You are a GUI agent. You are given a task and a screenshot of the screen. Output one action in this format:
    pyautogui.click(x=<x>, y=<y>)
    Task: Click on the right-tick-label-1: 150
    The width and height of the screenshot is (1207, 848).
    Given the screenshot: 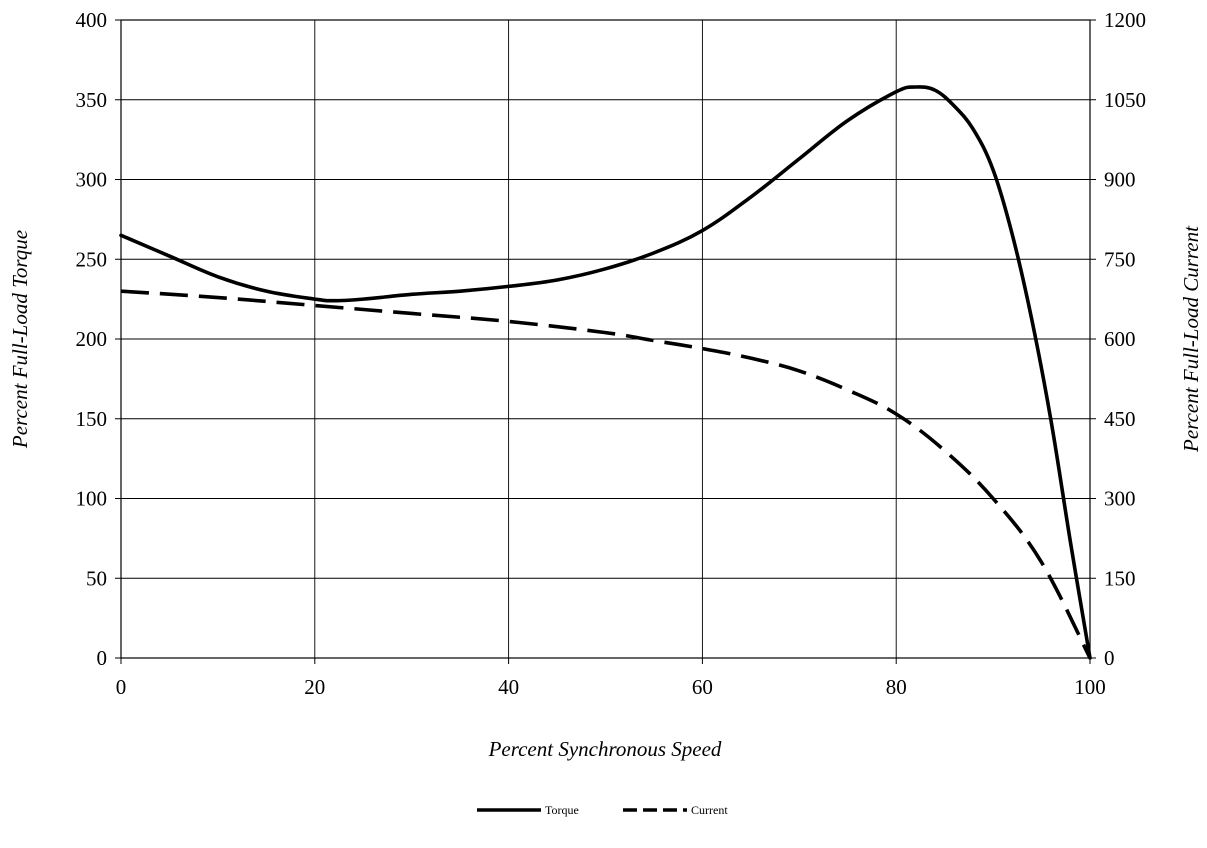 What is the action you would take?
    pyautogui.click(x=1120, y=578)
    